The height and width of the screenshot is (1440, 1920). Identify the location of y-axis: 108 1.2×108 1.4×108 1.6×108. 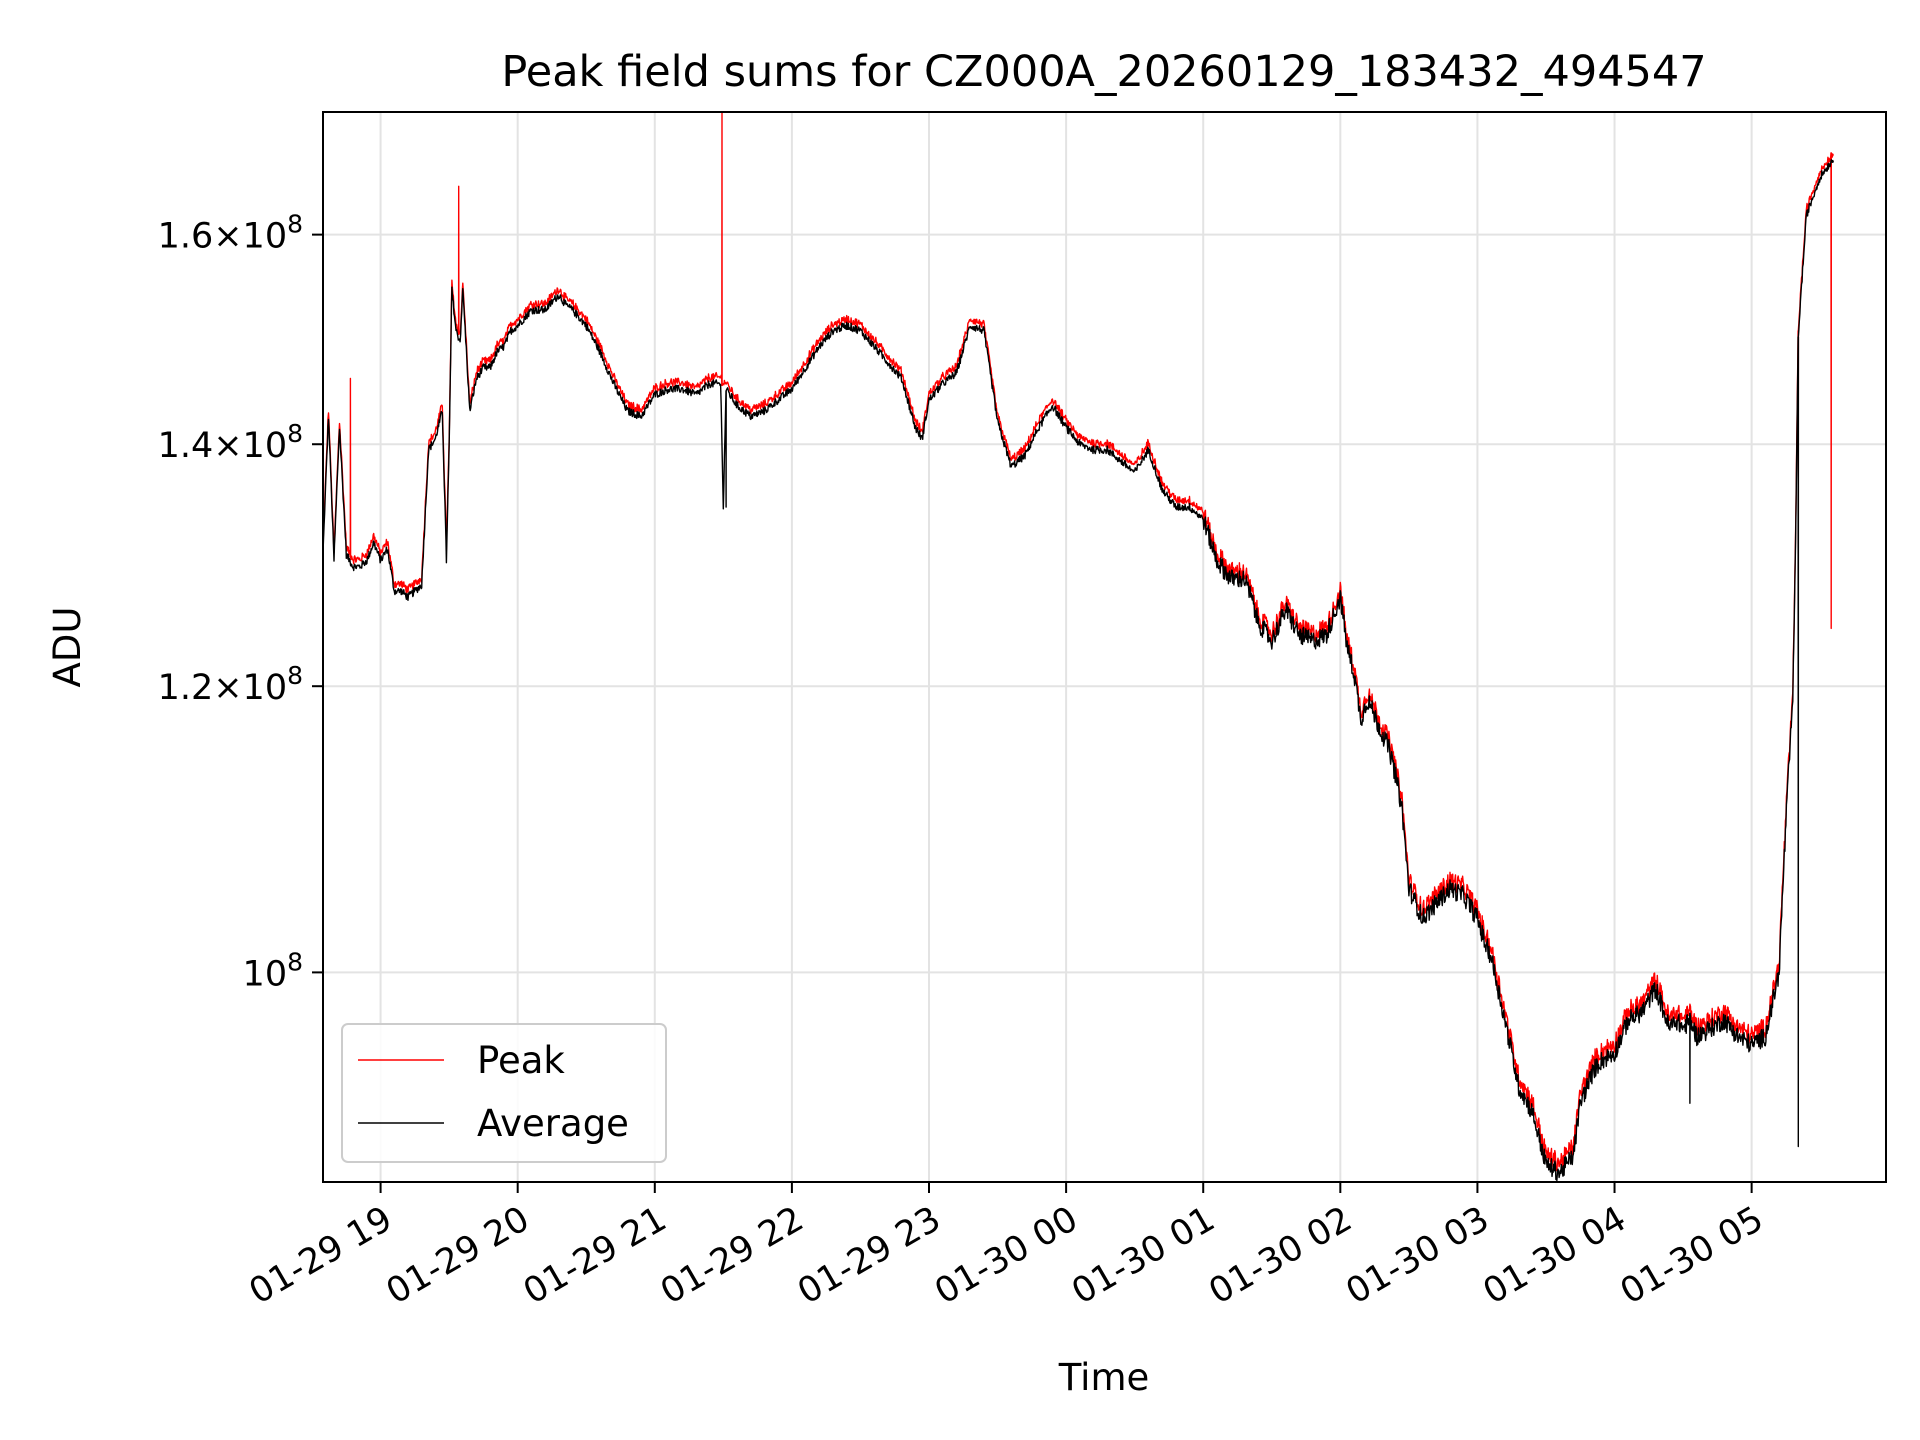
(240, 602).